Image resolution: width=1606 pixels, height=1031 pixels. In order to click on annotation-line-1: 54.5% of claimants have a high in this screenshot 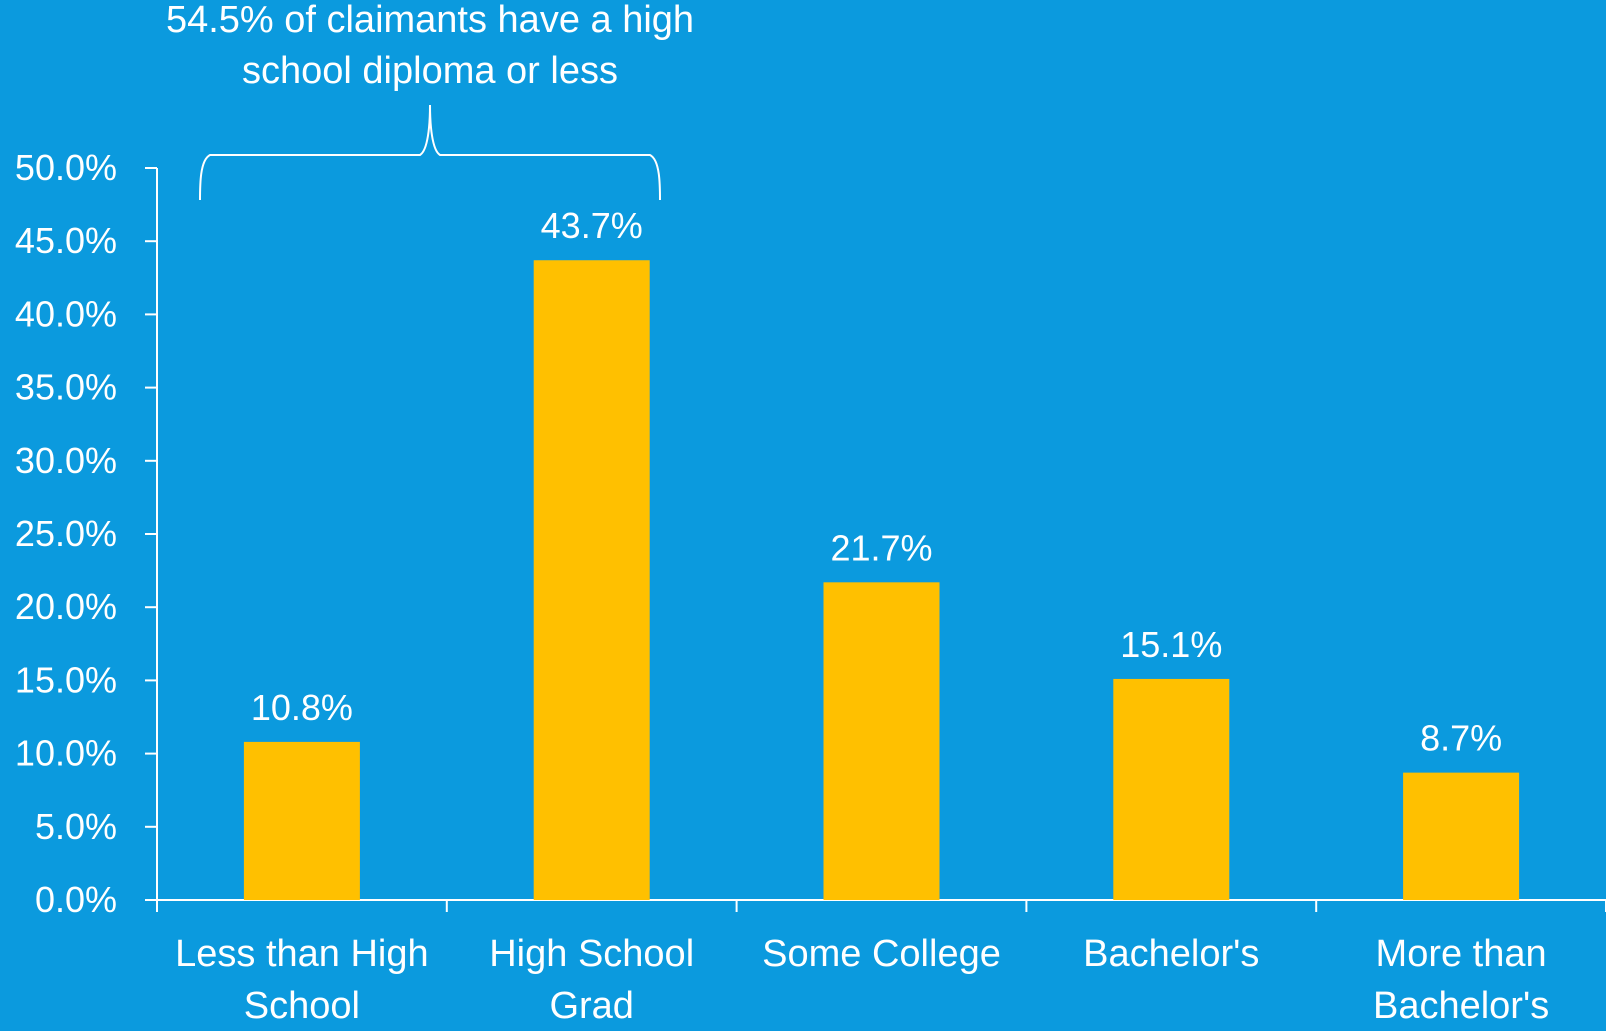, I will do `click(430, 20)`.